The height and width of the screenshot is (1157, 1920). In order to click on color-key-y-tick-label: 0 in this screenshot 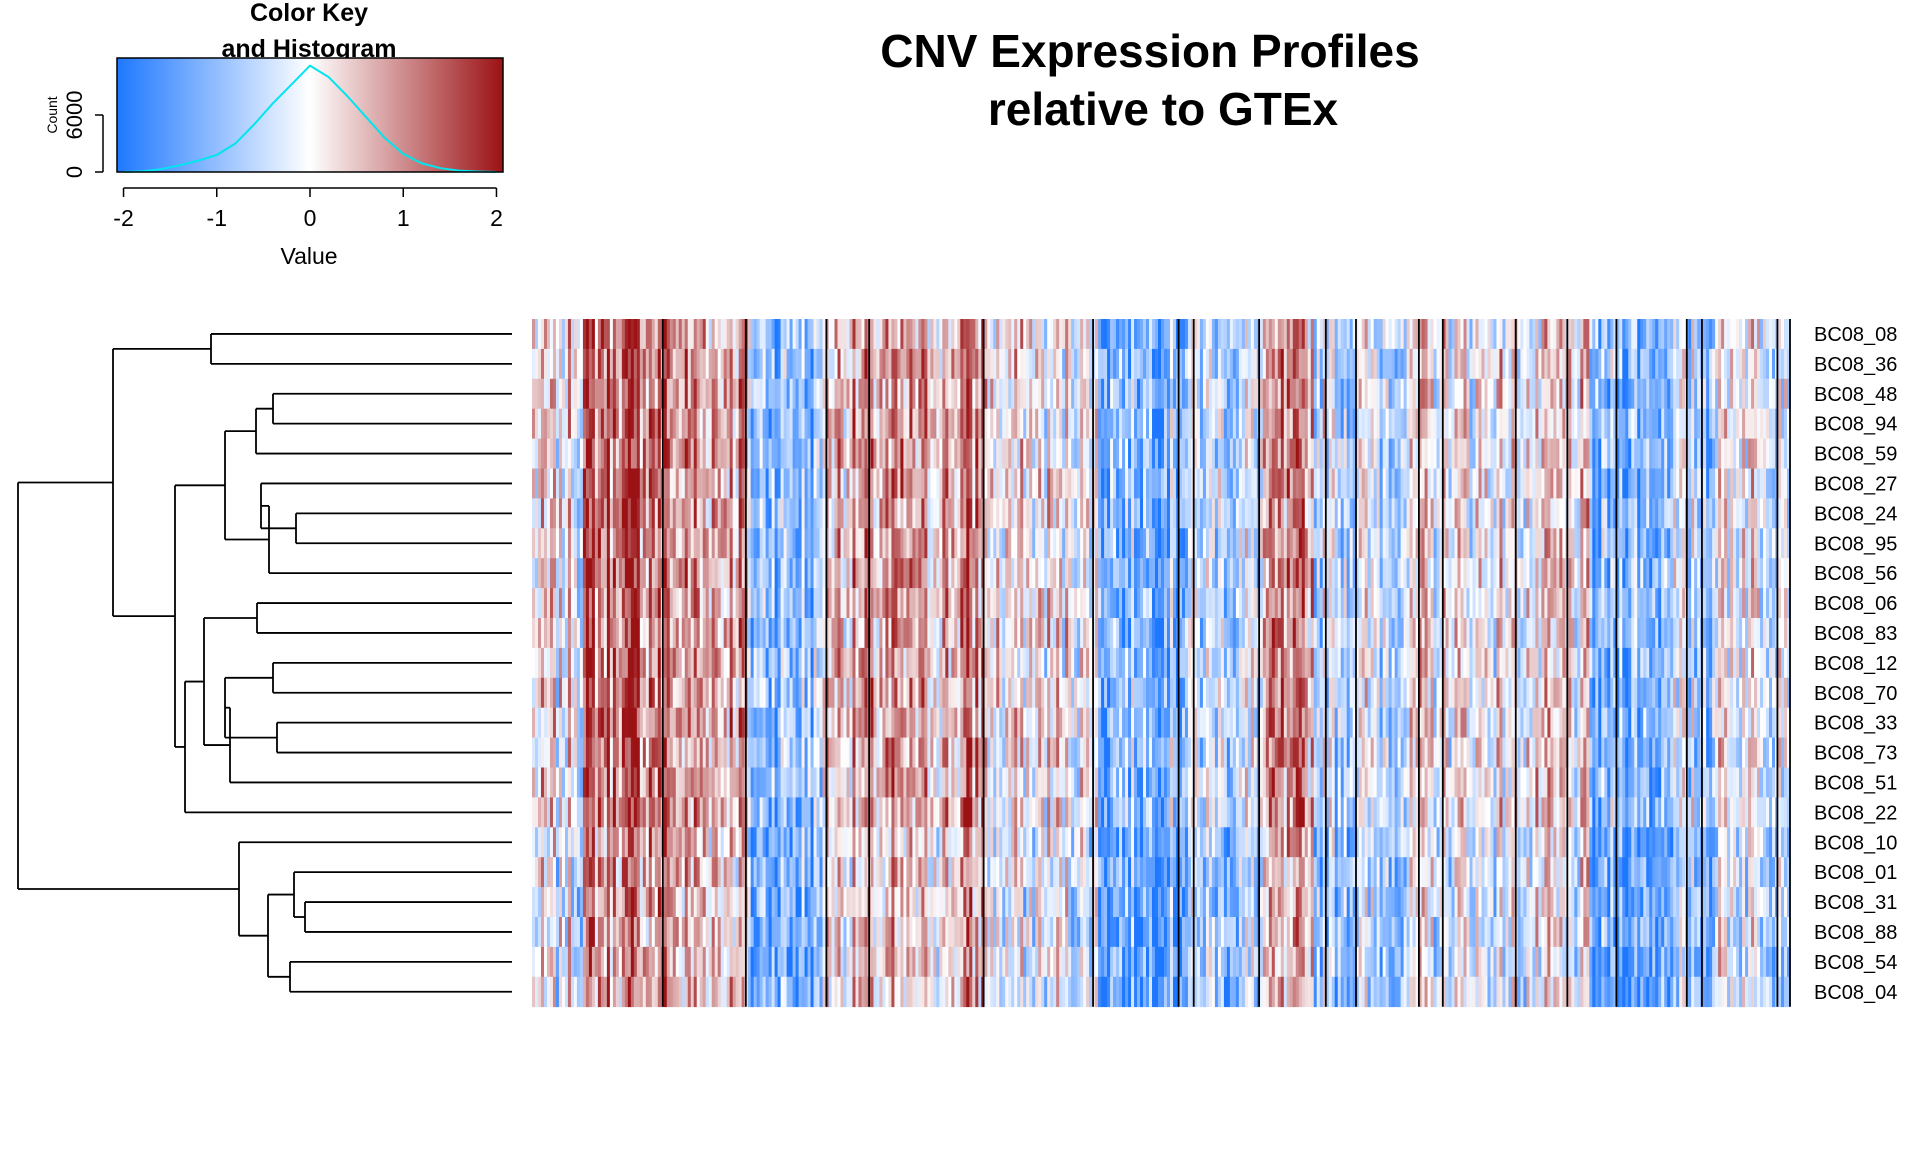, I will do `click(74, 172)`.